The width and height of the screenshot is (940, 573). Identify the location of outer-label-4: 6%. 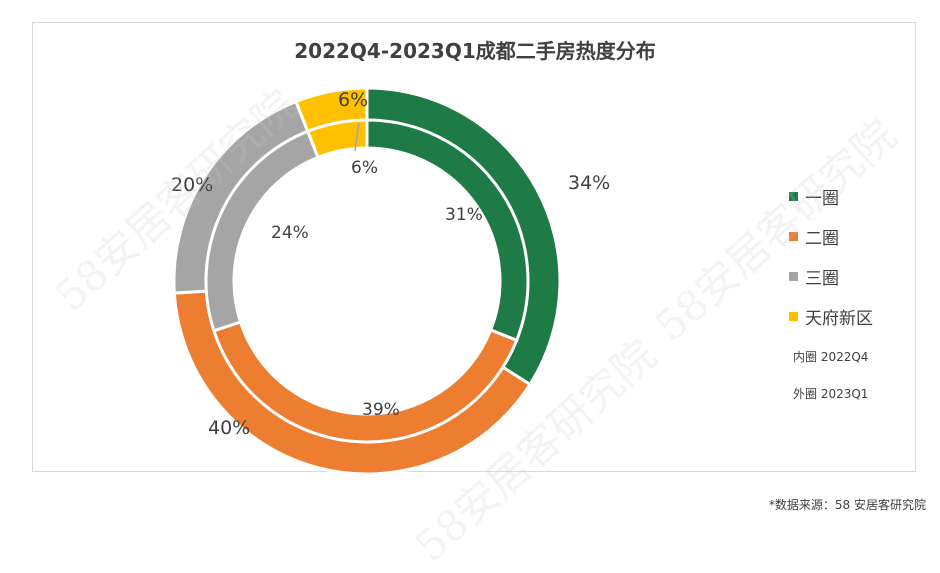
(353, 100).